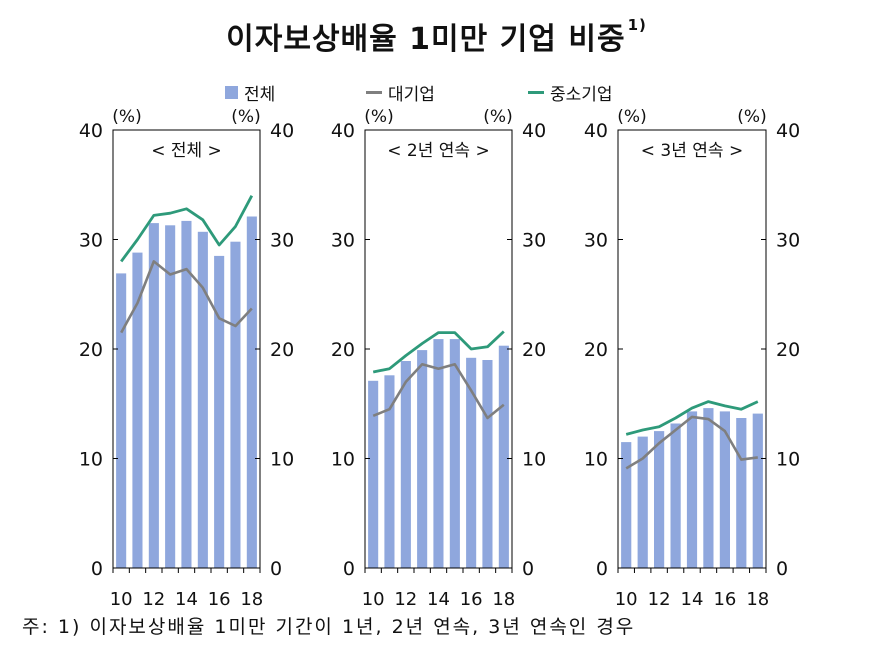 The image size is (873, 656). What do you see at coordinates (186, 297) in the screenshot?
I see `line-large-p1` at bounding box center [186, 297].